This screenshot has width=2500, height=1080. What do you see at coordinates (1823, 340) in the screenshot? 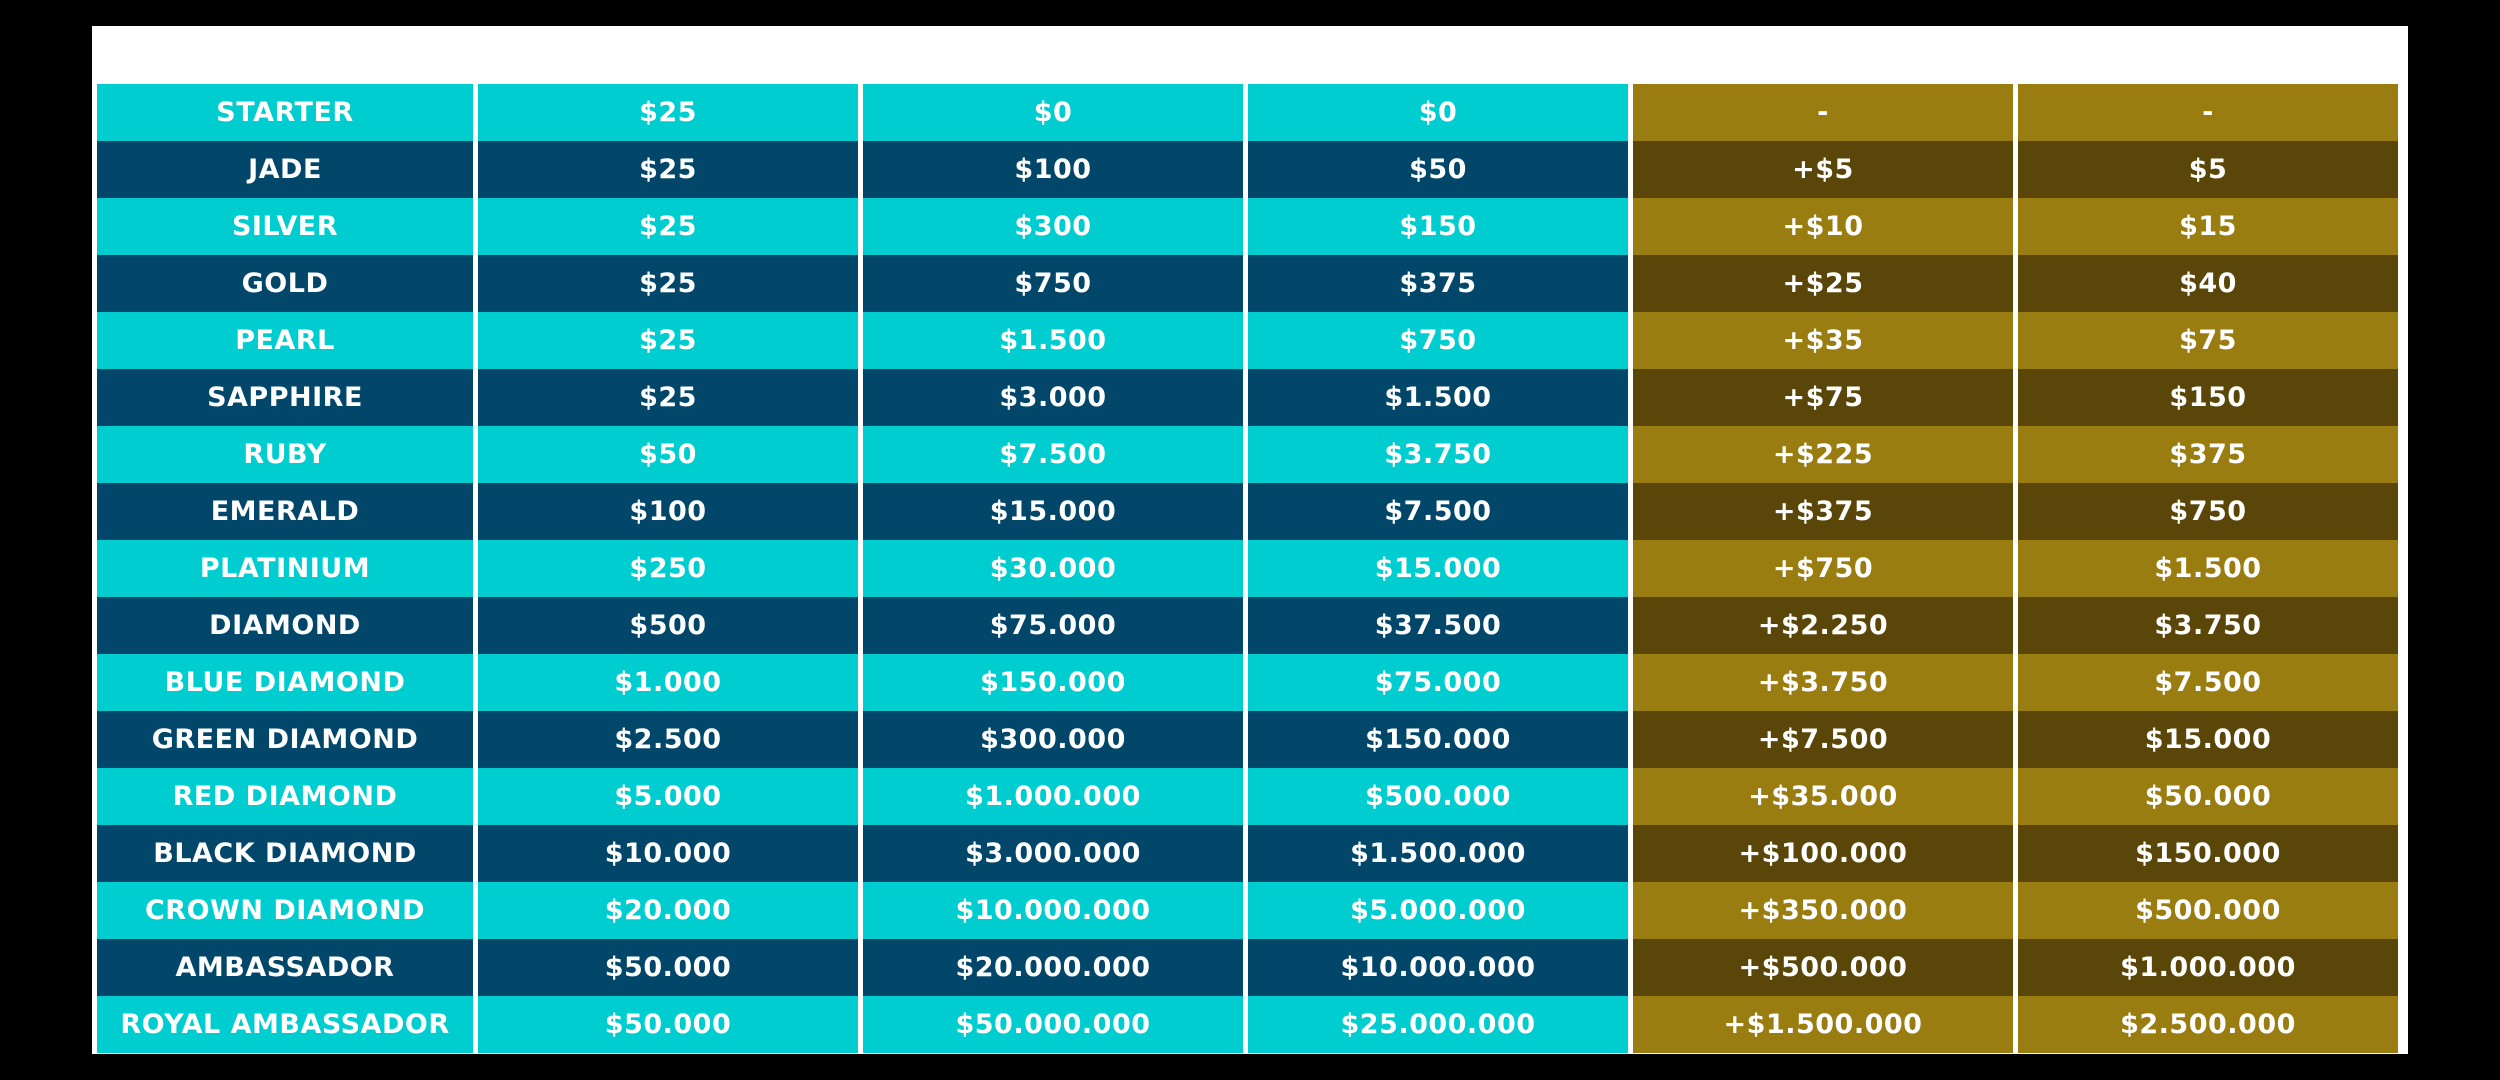
I see `column-4-cell: +$35` at bounding box center [1823, 340].